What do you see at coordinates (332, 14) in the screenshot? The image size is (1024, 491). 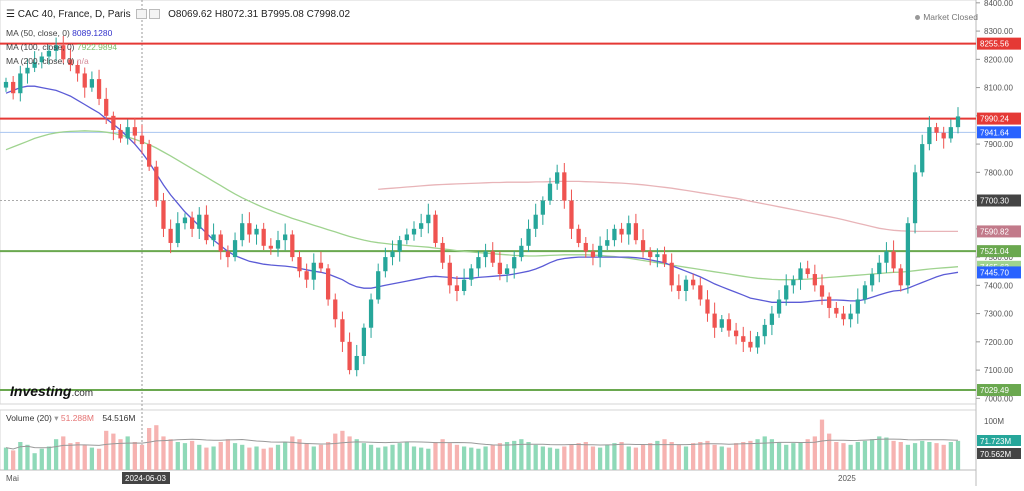 I see `close-value: 7998.02` at bounding box center [332, 14].